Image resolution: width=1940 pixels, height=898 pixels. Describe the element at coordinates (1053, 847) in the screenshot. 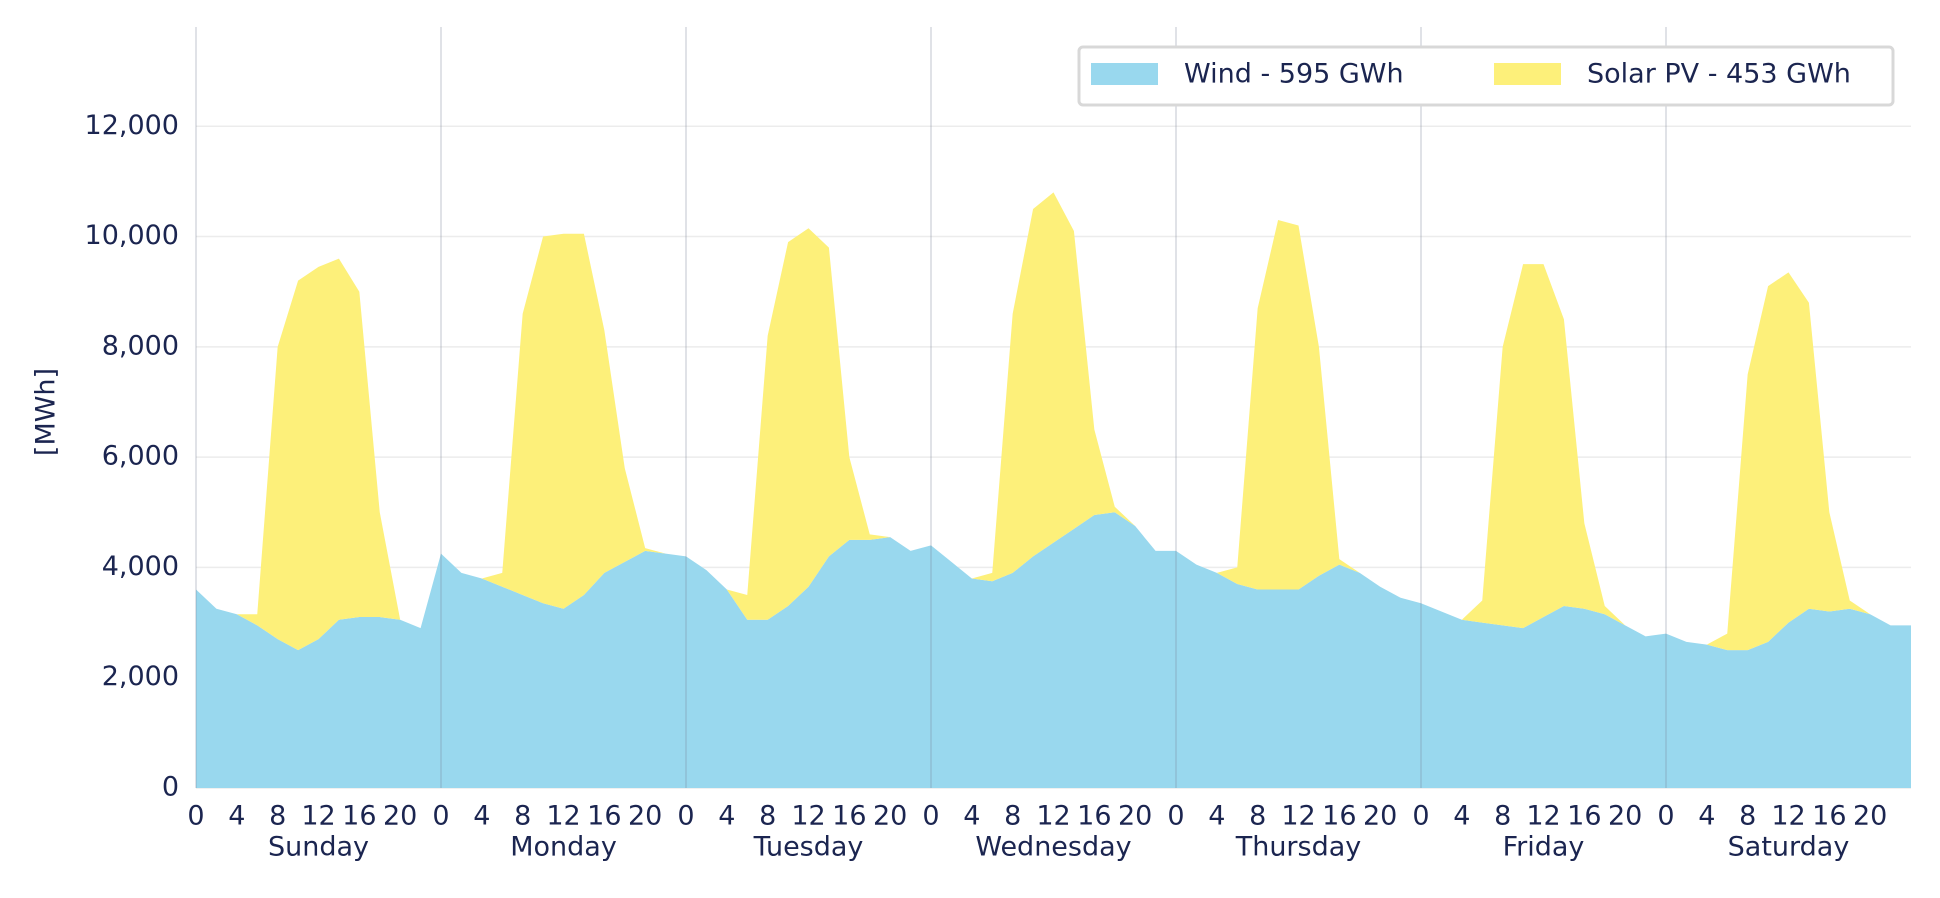

I see `day-label: Wednesday` at that location.